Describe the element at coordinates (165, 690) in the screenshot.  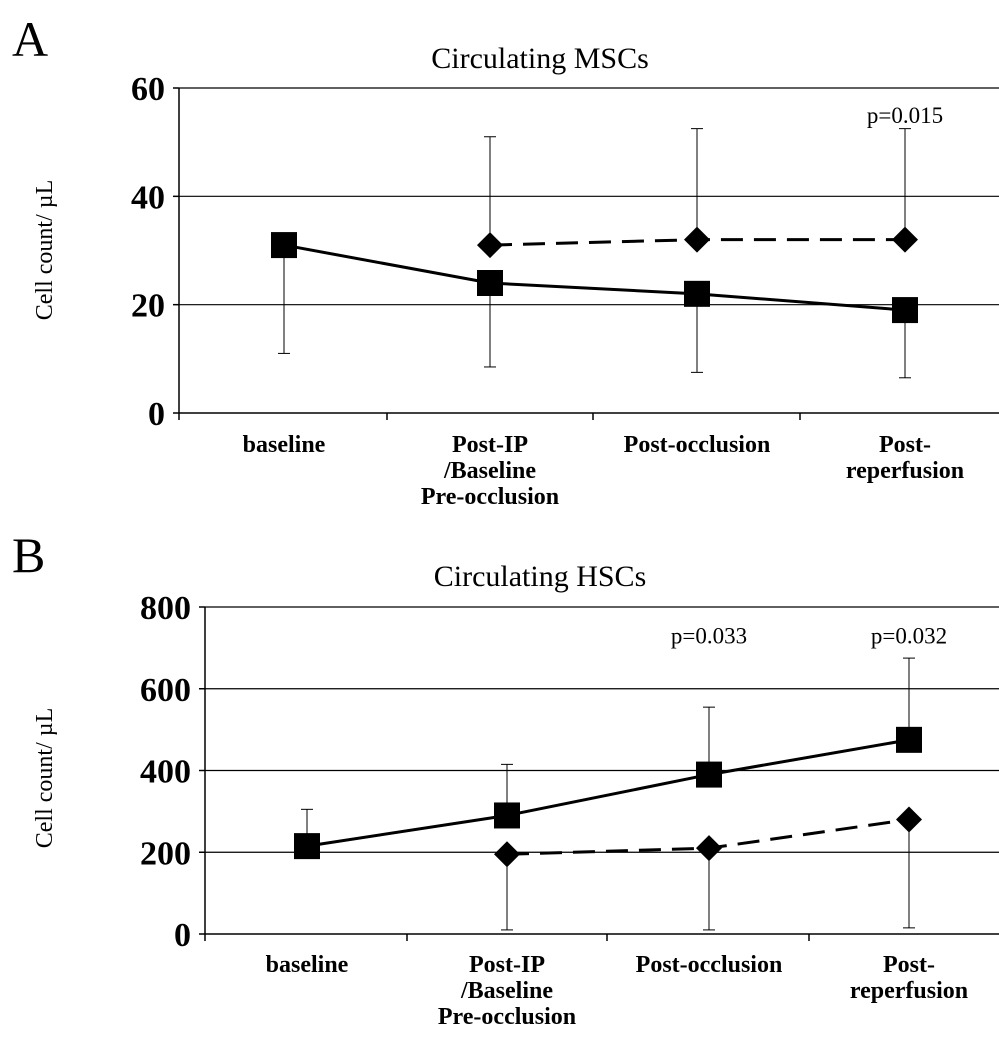
I see `y-tick-label: 600` at that location.